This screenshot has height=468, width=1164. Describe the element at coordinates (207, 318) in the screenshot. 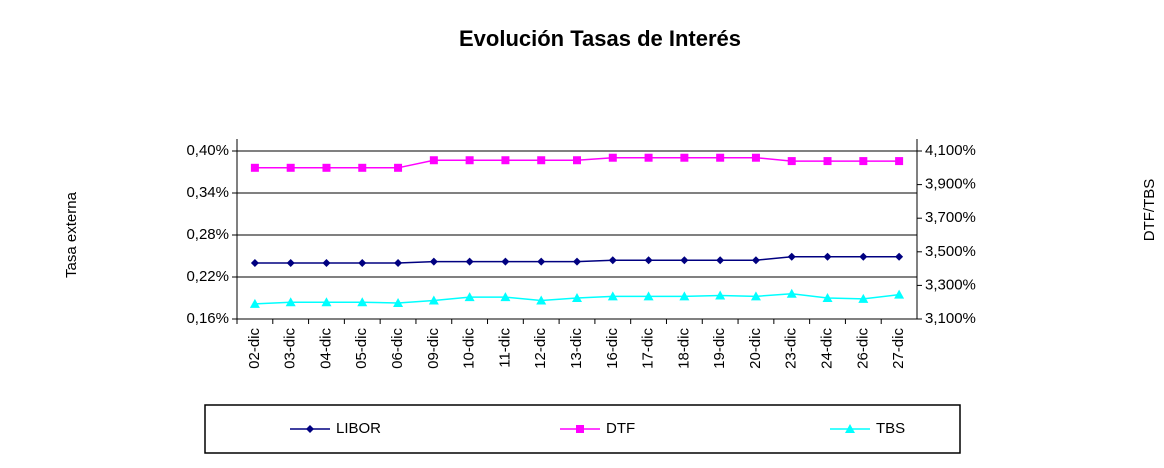

I see `y-tick-label: 0,16%` at that location.